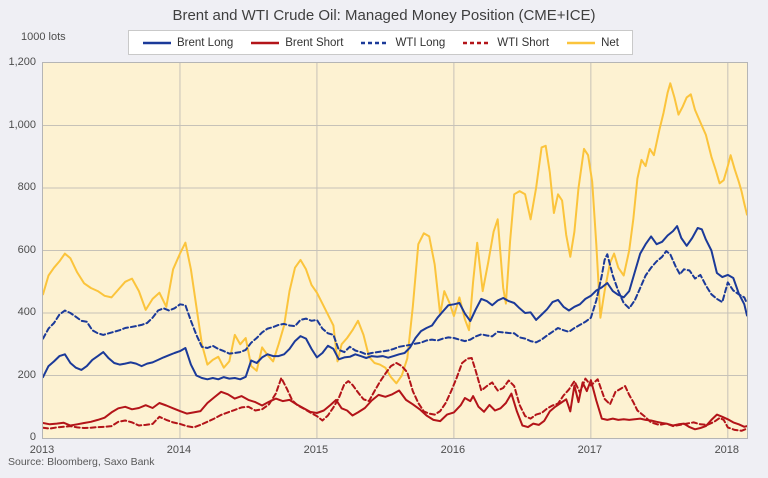 This screenshot has width=768, height=478. I want to click on x-tick-label: 2015, so click(316, 450).